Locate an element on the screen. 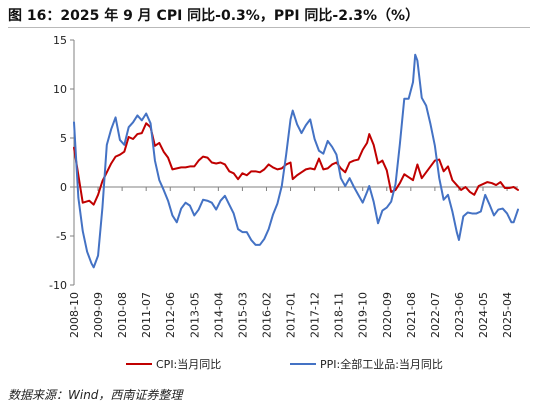  y-tick-label: 0 is located at coordinates (63, 187).